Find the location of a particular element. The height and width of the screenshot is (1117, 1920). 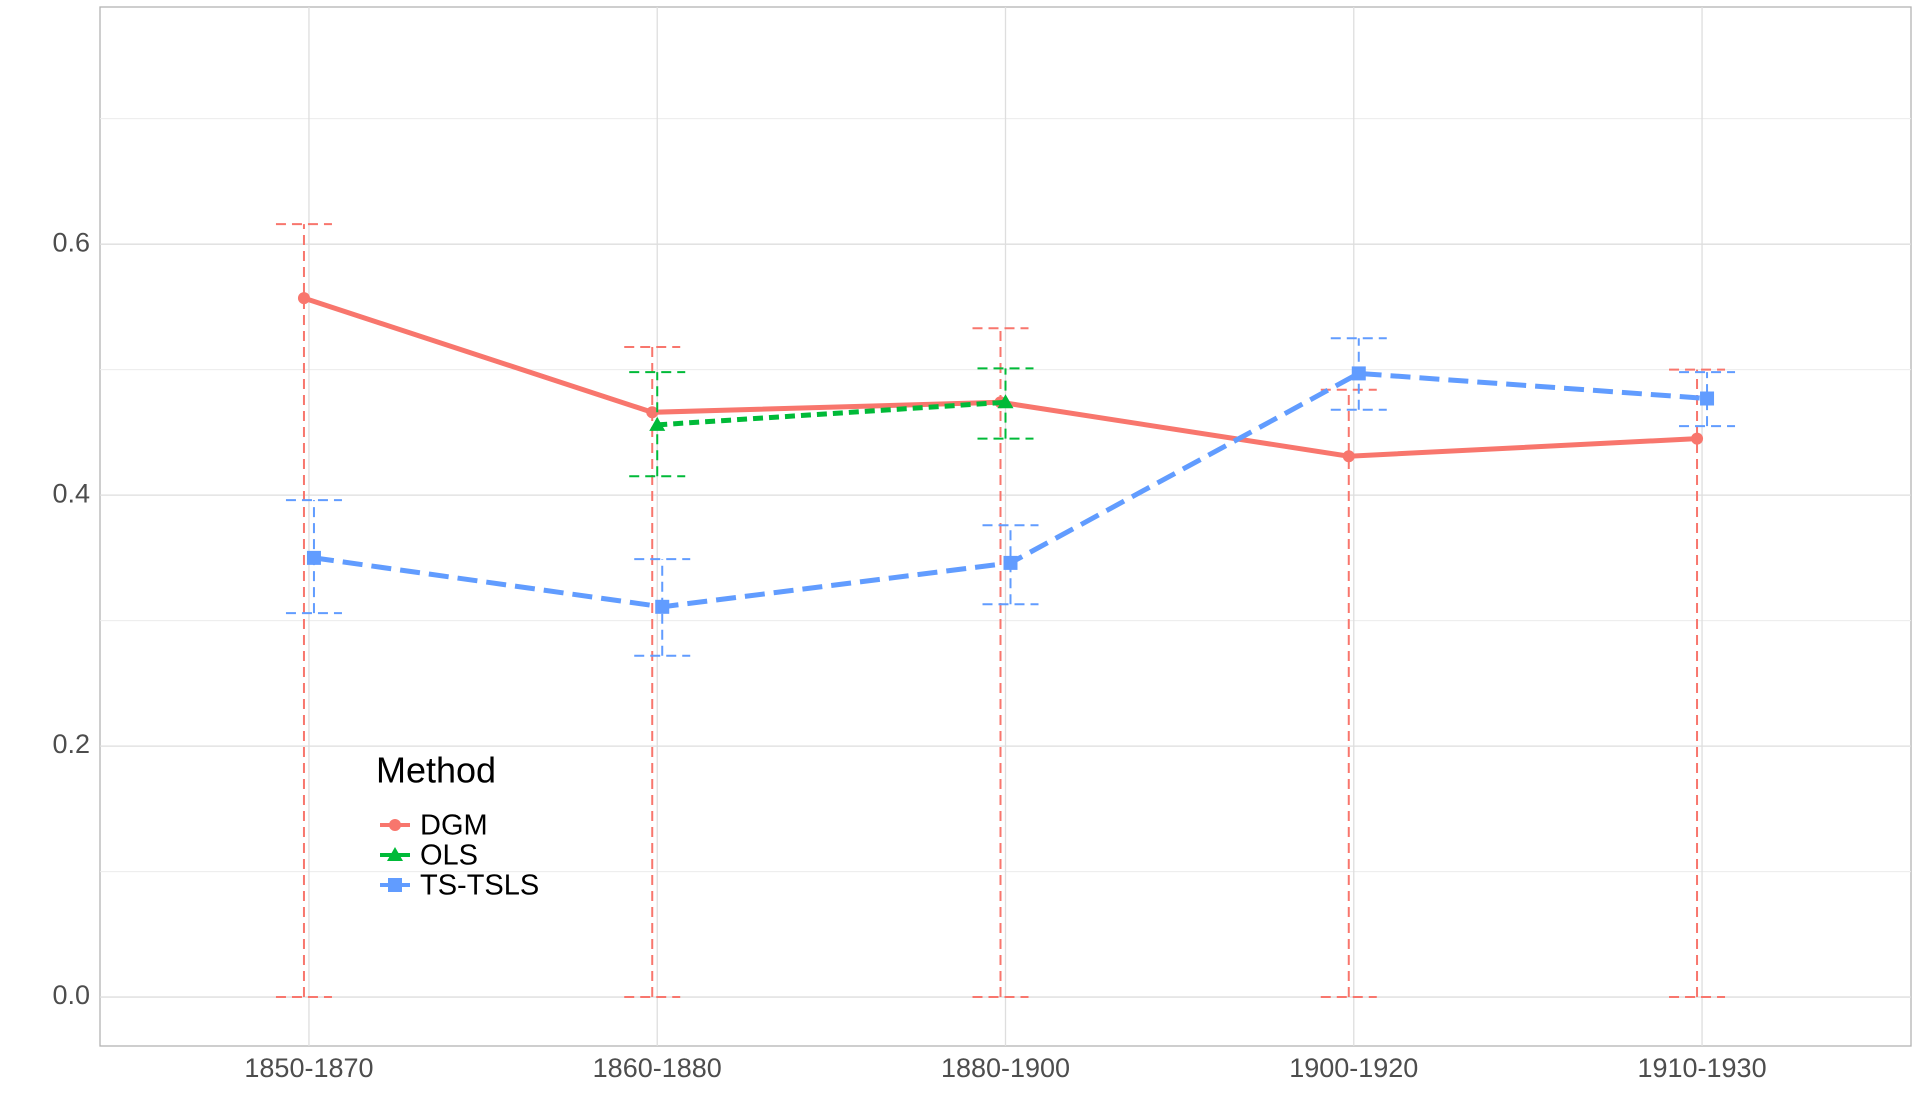

series is located at coordinates (831, 422).